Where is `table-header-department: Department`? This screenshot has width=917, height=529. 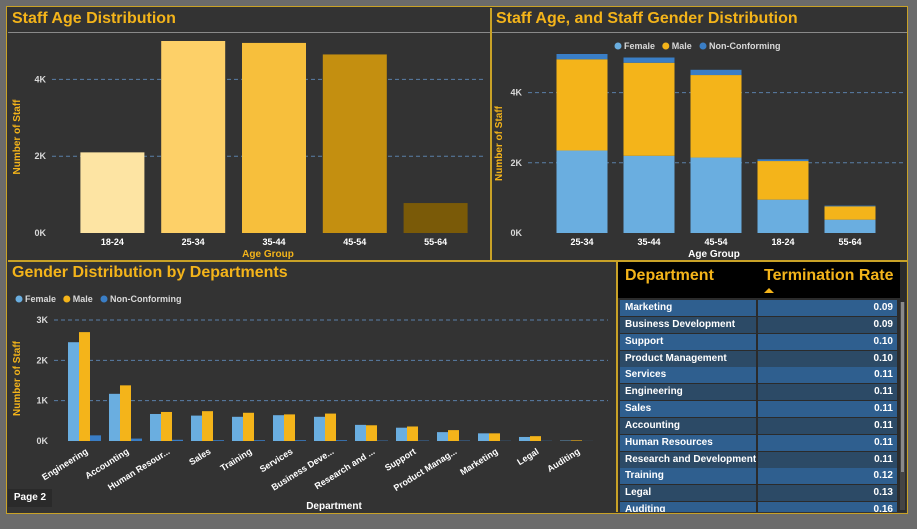 table-header-department: Department is located at coordinates (669, 275).